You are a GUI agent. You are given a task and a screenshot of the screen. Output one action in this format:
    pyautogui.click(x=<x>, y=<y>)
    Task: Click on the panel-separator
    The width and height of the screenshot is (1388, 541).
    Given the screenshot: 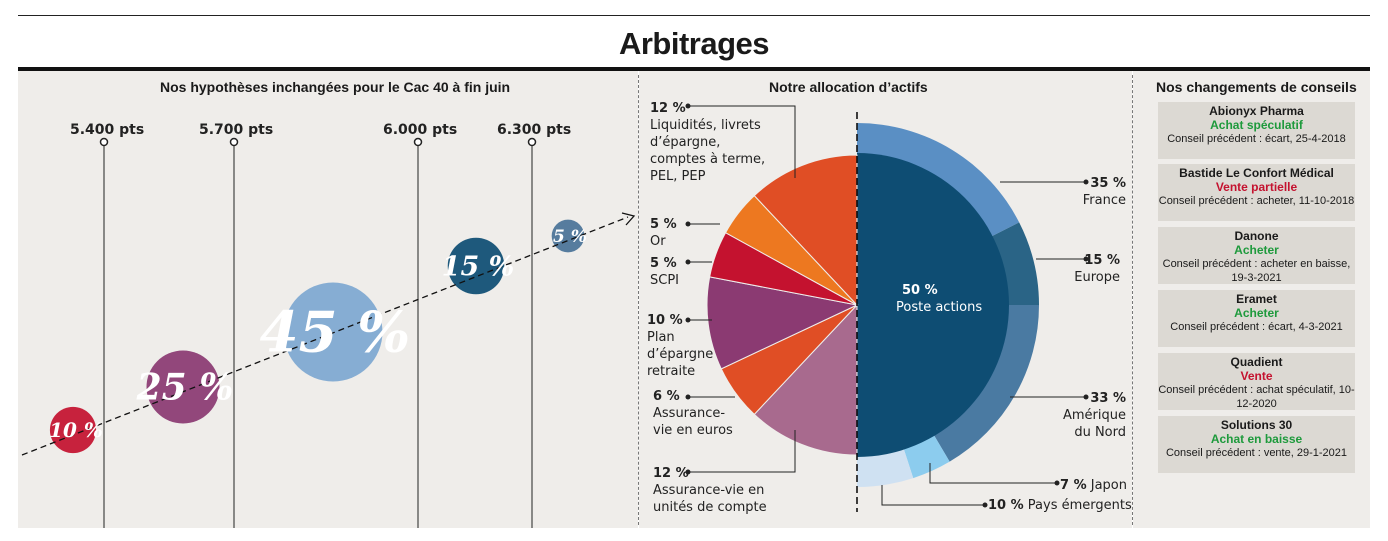 What is the action you would take?
    pyautogui.click(x=1132, y=300)
    